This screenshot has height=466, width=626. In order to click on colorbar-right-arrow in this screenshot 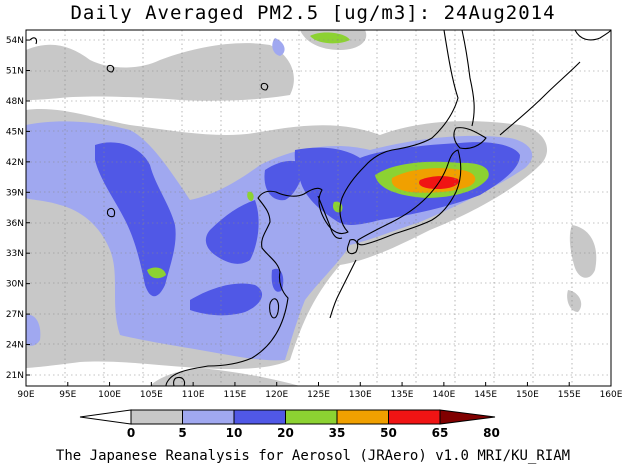, I will do `click(467, 417)`.